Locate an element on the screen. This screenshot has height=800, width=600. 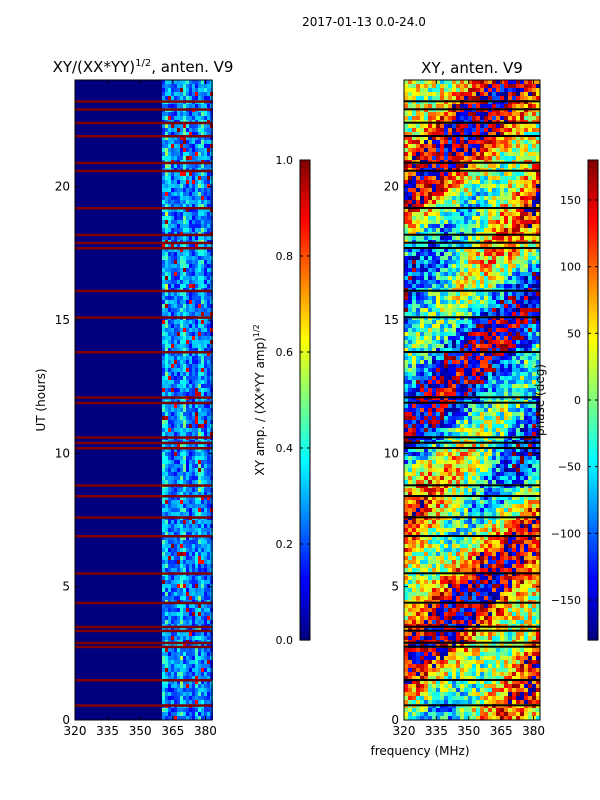
amplitude-y-axis-label: UT (hours) is located at coordinates (41, 399).